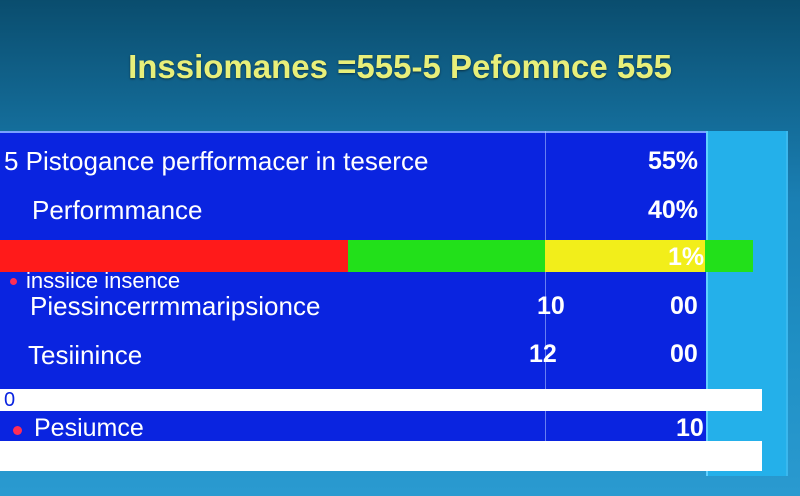 Image resolution: width=800 pixels, height=496 pixels. What do you see at coordinates (174, 256) in the screenshot?
I see `bar-segment-red` at bounding box center [174, 256].